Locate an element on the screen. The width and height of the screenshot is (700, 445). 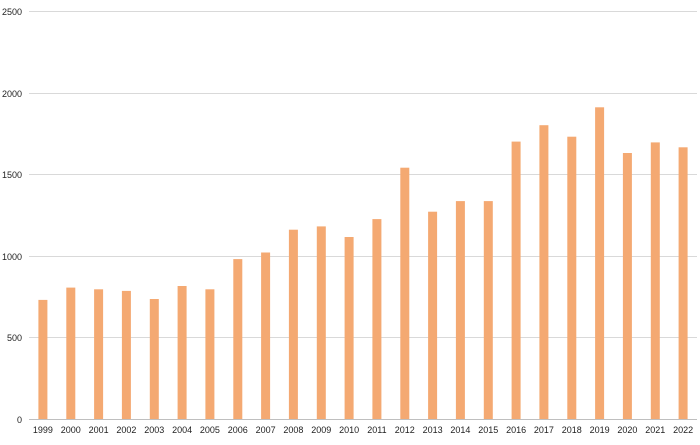
x-tick-label: 2022 is located at coordinates (683, 430).